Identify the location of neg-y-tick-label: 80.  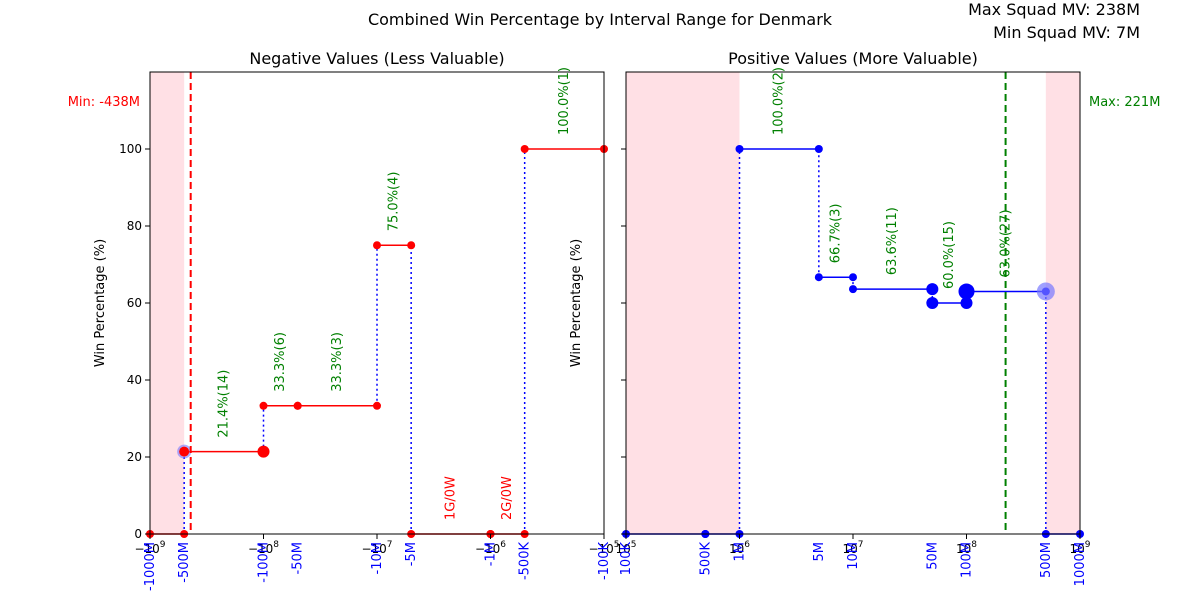
(134, 226).